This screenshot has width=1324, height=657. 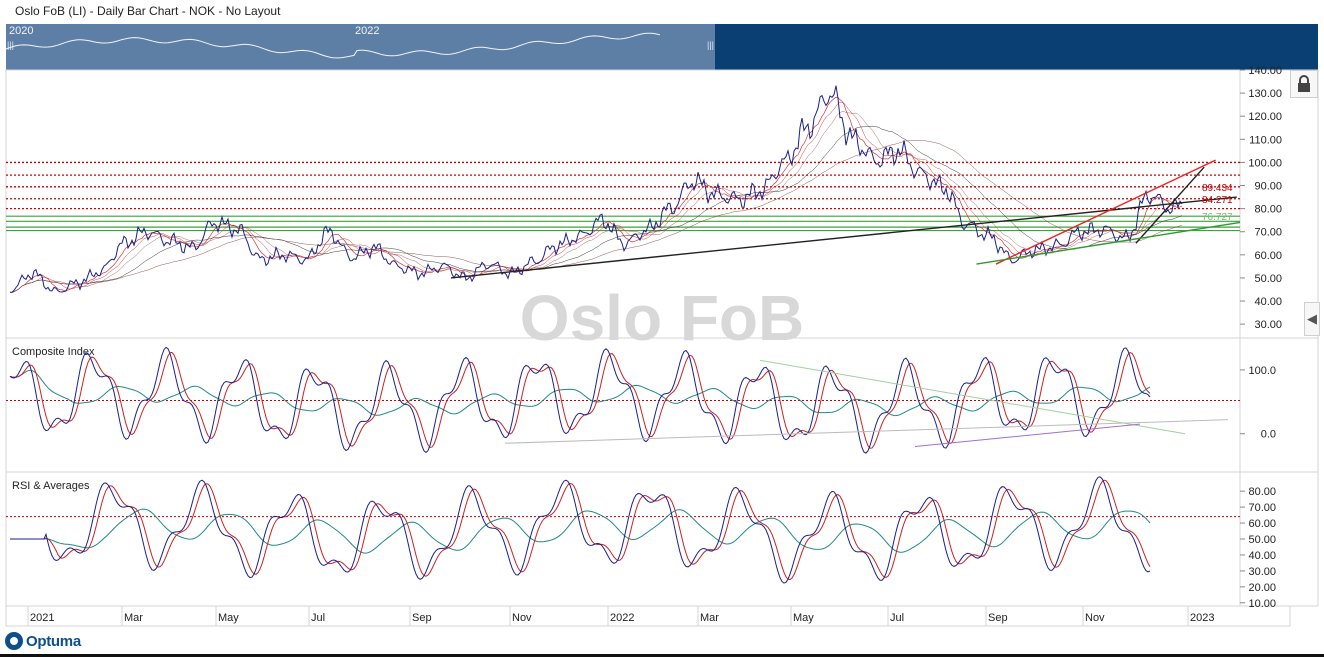 What do you see at coordinates (648, 616) in the screenshot?
I see `time-axis-frame` at bounding box center [648, 616].